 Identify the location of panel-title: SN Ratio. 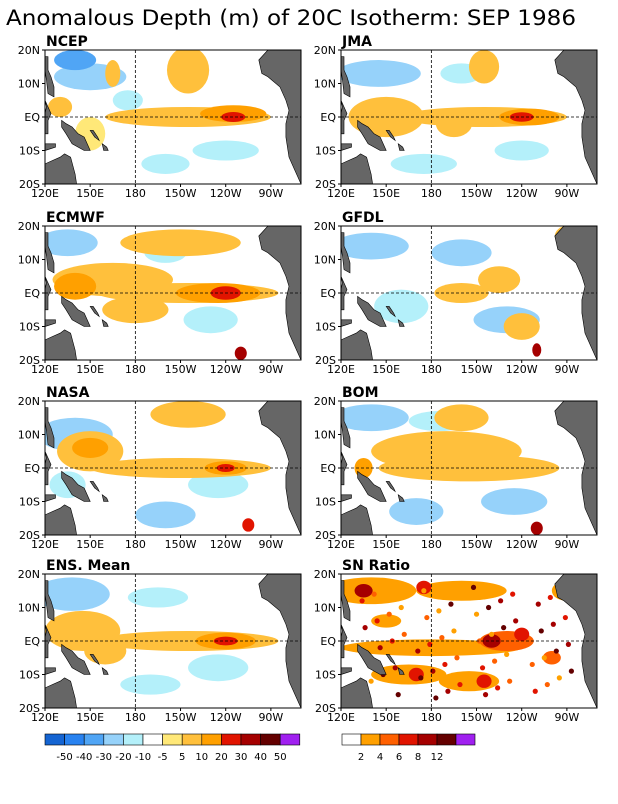
(376, 566).